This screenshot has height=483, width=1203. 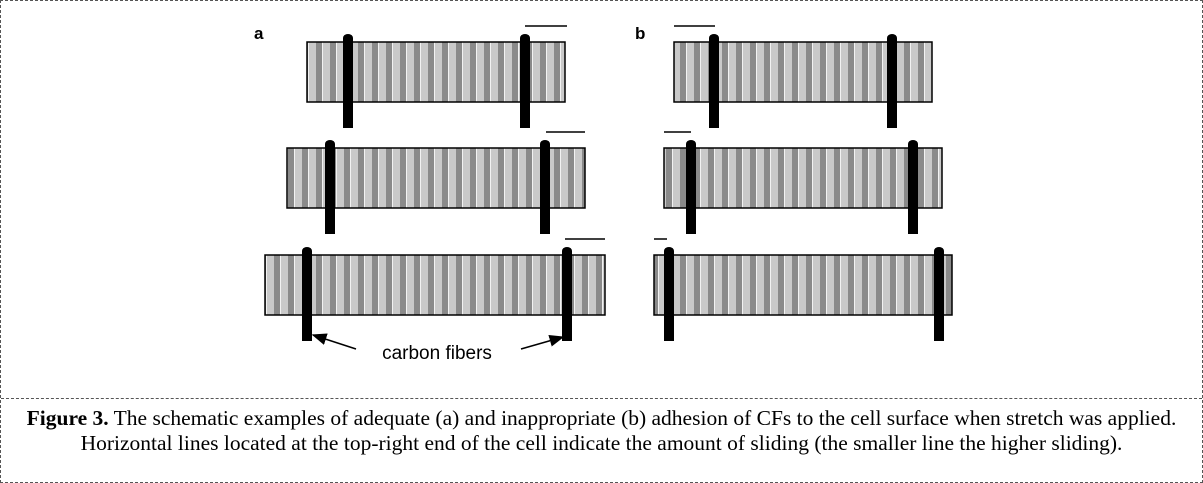 I want to click on caption-label: Figure 3., so click(x=67, y=418).